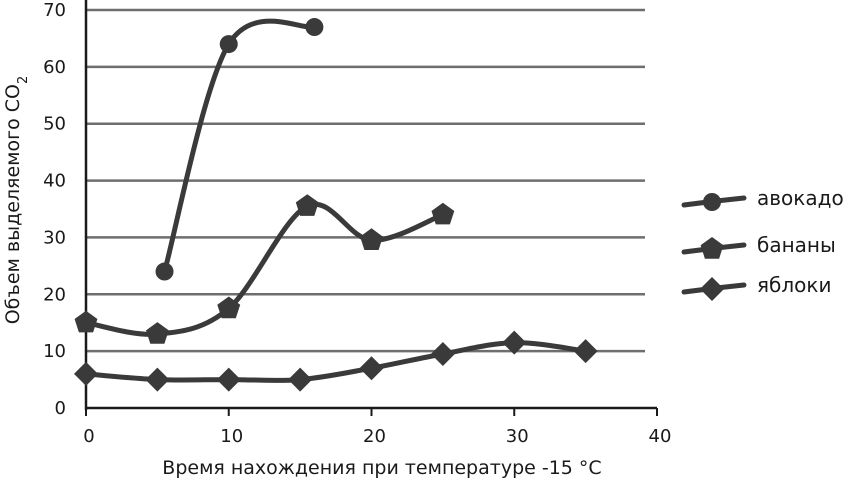  What do you see at coordinates (54, 237) in the screenshot?
I see `y-tick-label-30: 30` at bounding box center [54, 237].